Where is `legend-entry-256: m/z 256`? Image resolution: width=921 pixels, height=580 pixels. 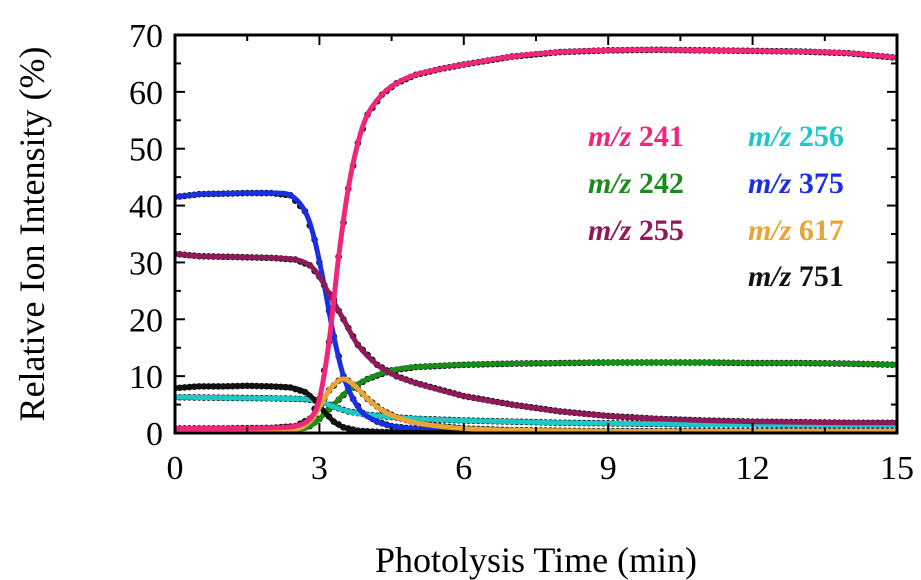
legend-entry-256: m/z 256 is located at coordinates (796, 136).